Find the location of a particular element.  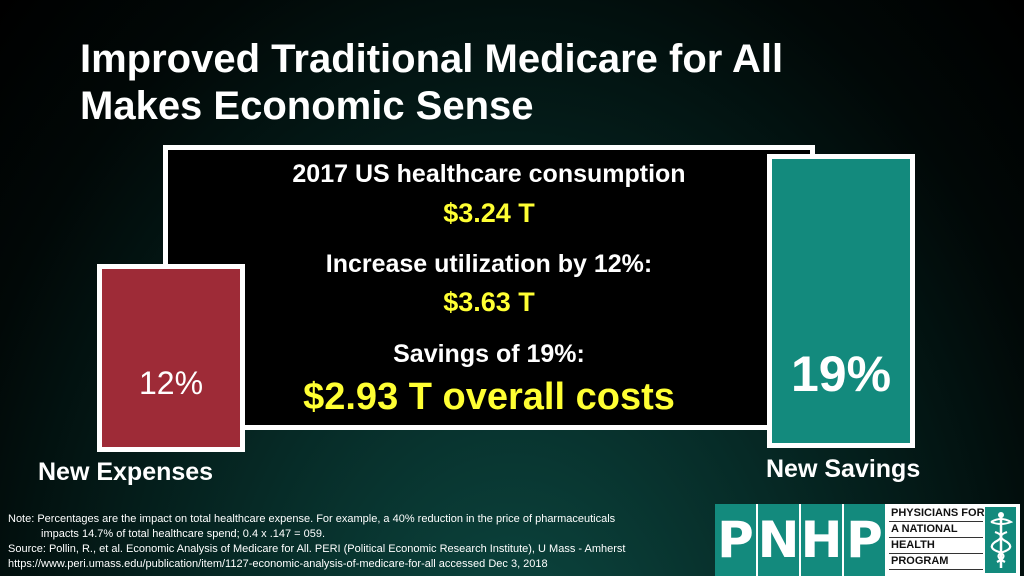

new-expenses-bar: 12% is located at coordinates (171, 358).